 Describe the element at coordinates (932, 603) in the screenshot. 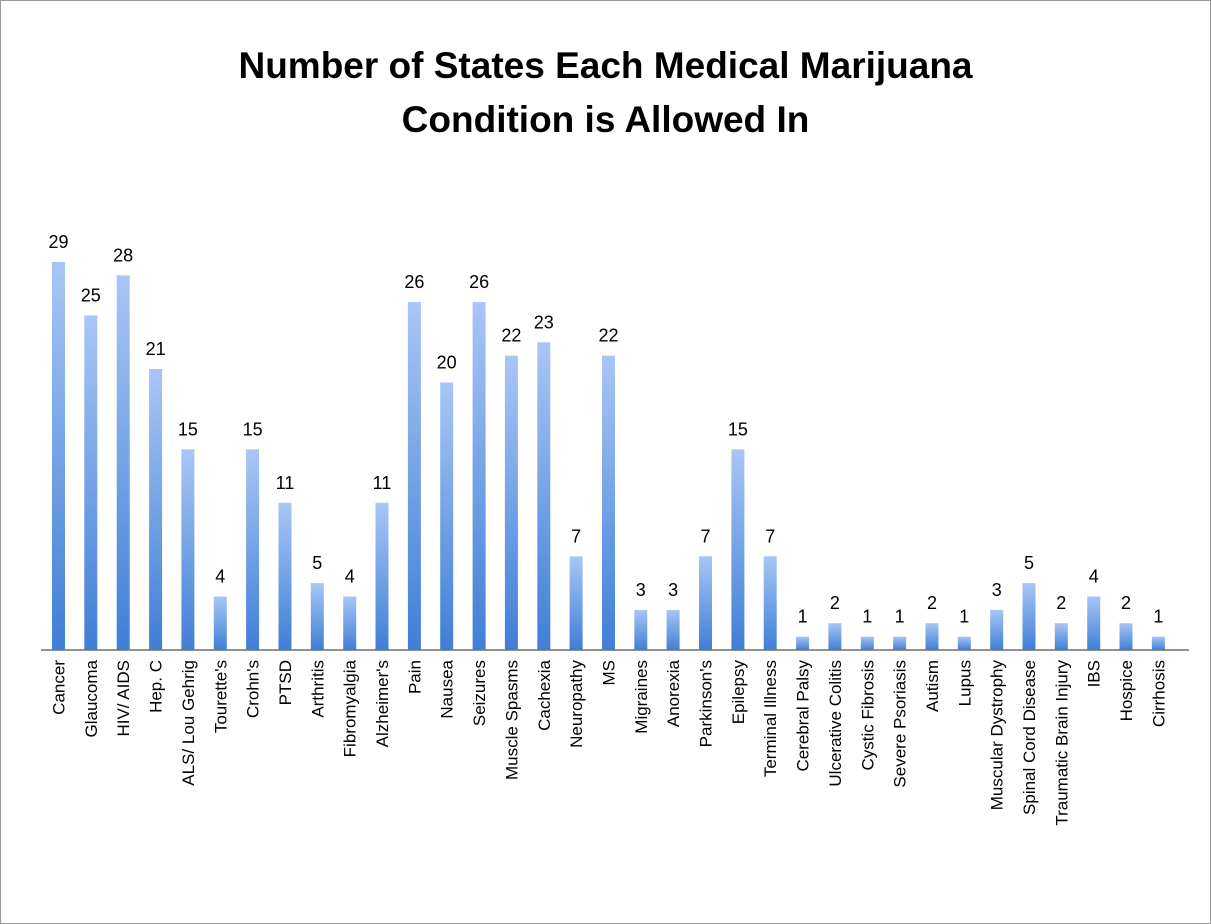

I see `data-label-autism: 2` at that location.